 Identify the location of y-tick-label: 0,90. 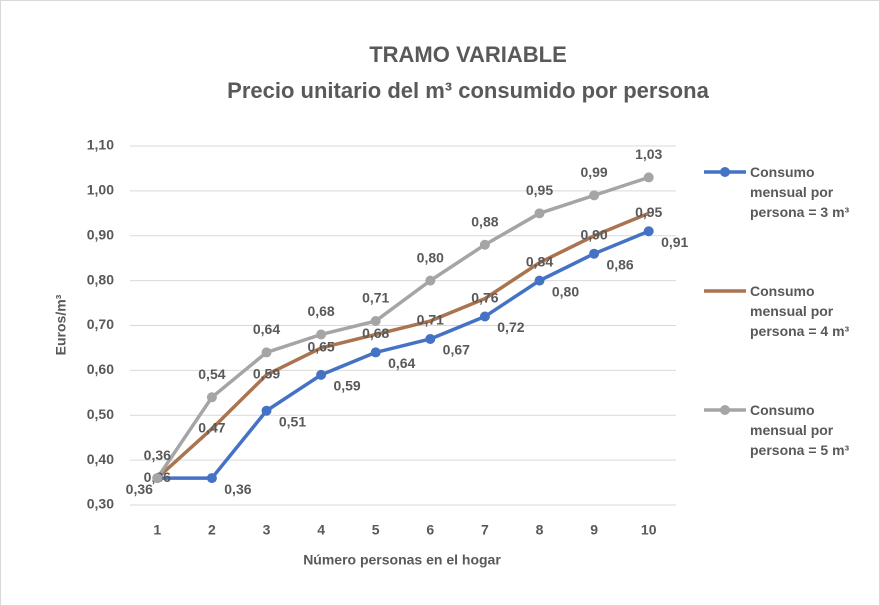
(100, 234).